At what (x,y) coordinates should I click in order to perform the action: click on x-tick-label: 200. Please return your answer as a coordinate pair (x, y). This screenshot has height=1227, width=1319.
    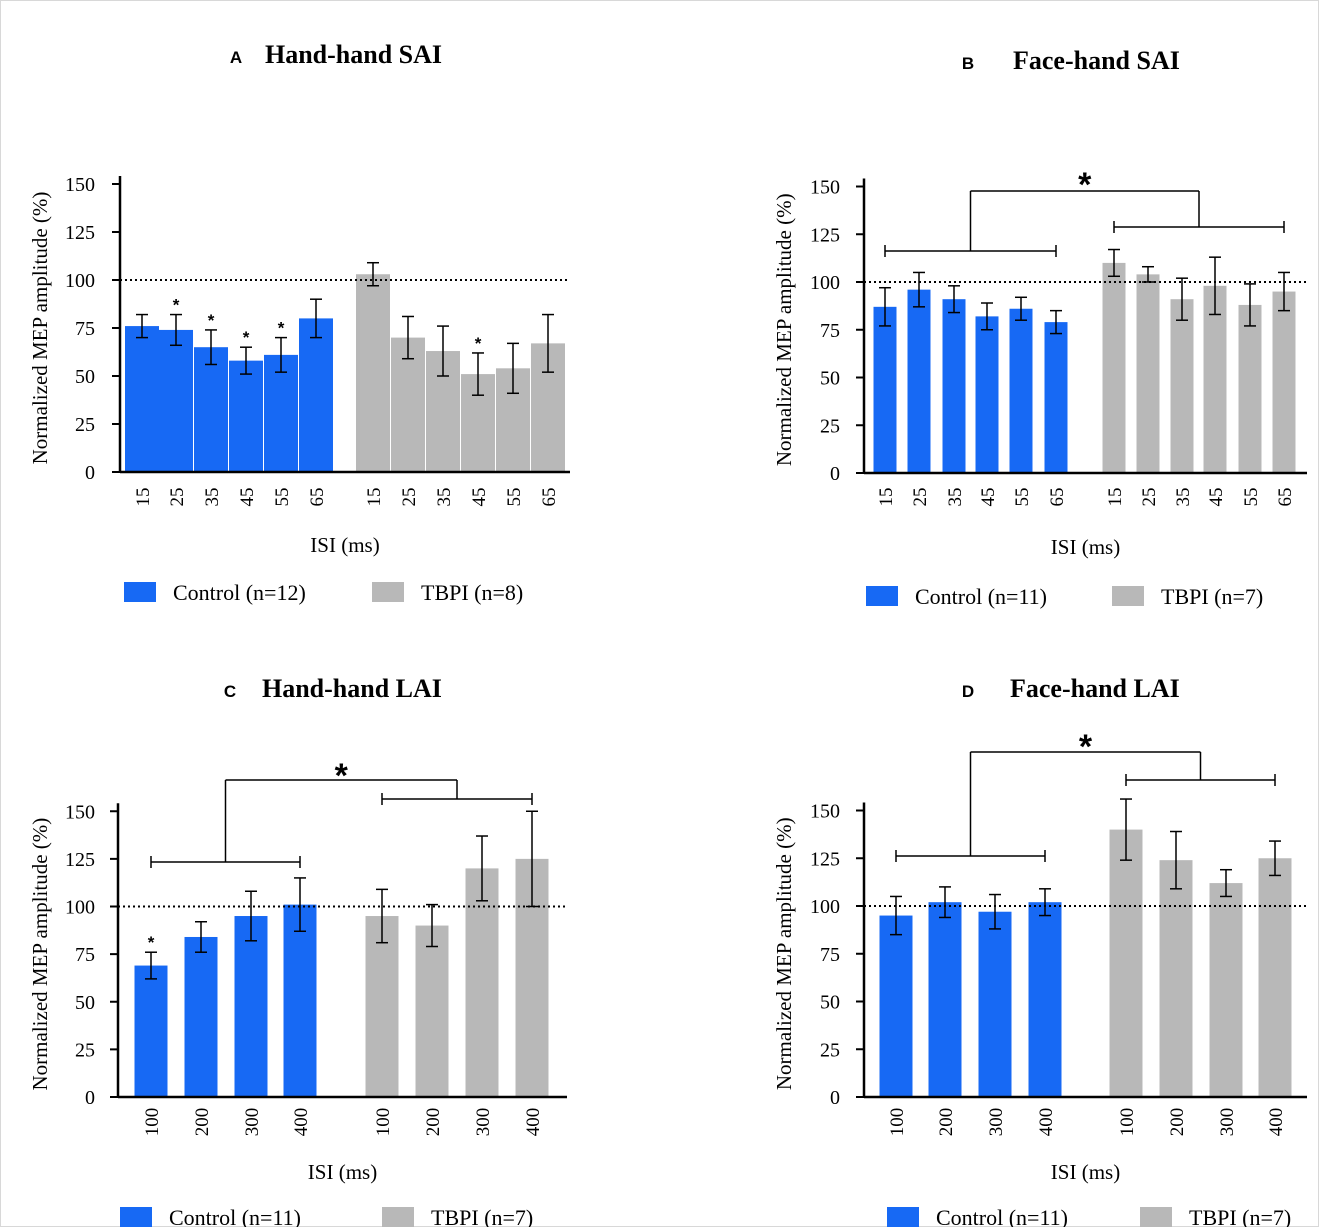
    Looking at the image, I should click on (1177, 1122).